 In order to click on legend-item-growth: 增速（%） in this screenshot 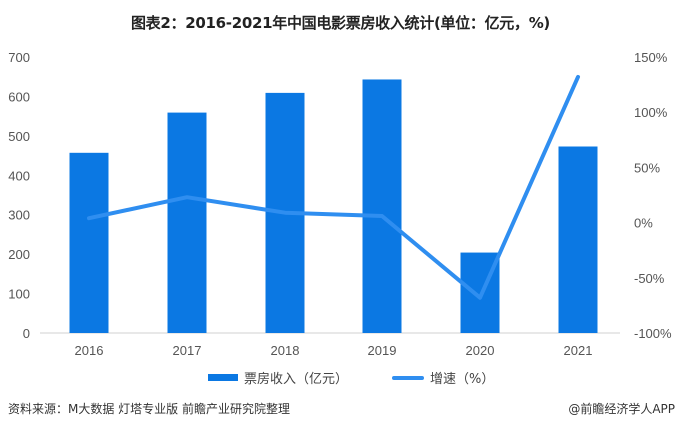, I will do `click(443, 377)`.